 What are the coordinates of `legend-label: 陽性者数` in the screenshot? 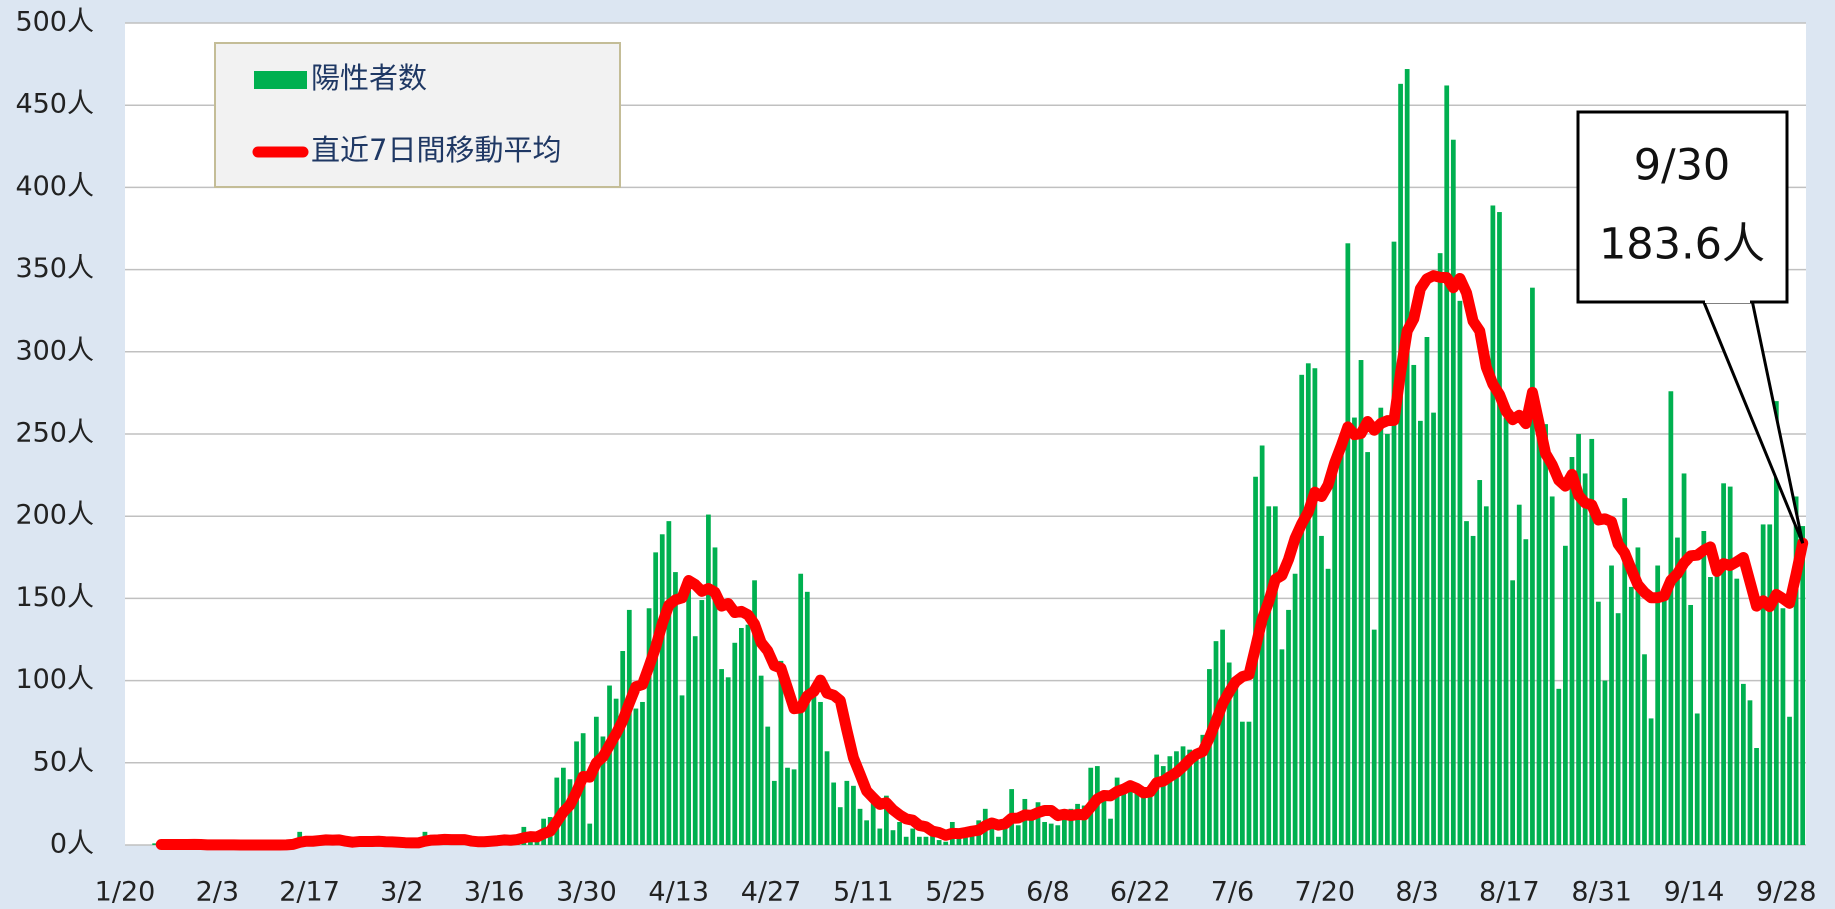 It's located at (369, 78).